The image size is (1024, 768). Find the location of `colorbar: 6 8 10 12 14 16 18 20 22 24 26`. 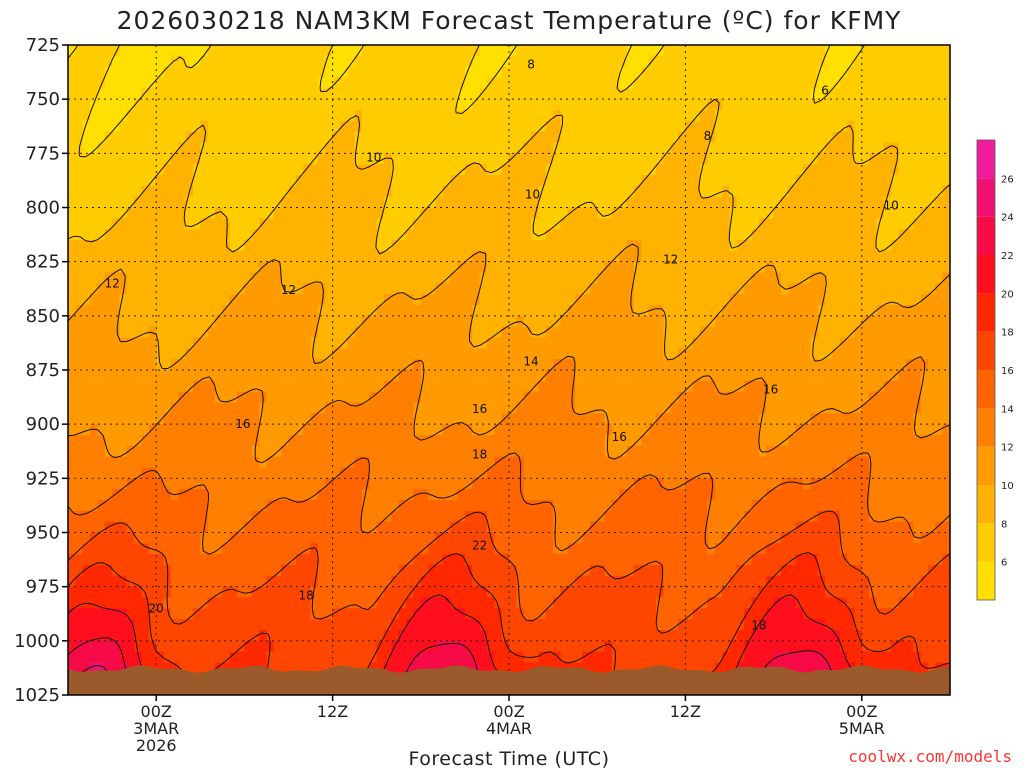

colorbar: 6 8 10 12 14 16 18 20 22 24 26 is located at coordinates (995, 370).